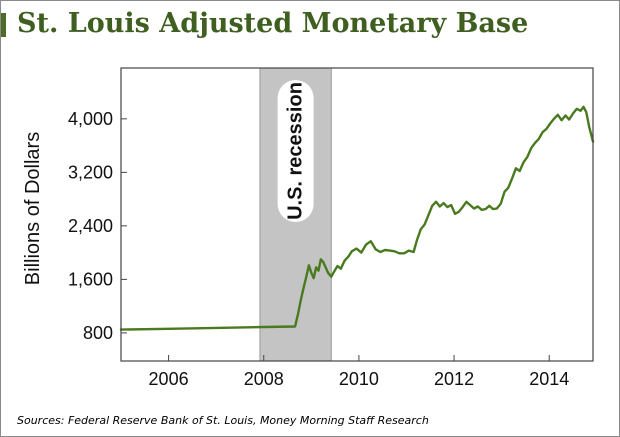 The image size is (620, 437). I want to click on x-tick-label: 2006, so click(169, 379).